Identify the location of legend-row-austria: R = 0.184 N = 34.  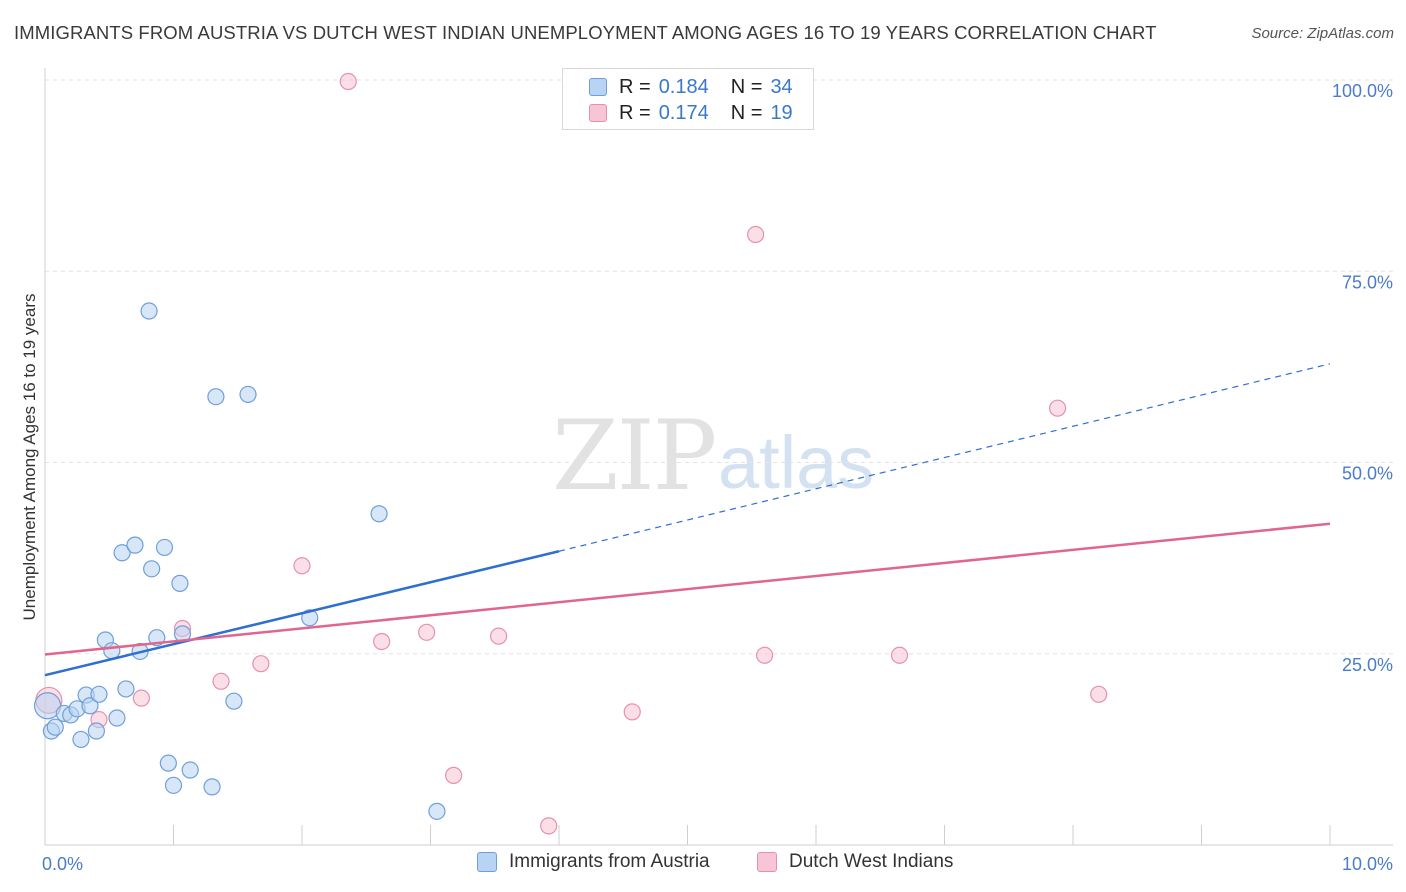
(691, 87).